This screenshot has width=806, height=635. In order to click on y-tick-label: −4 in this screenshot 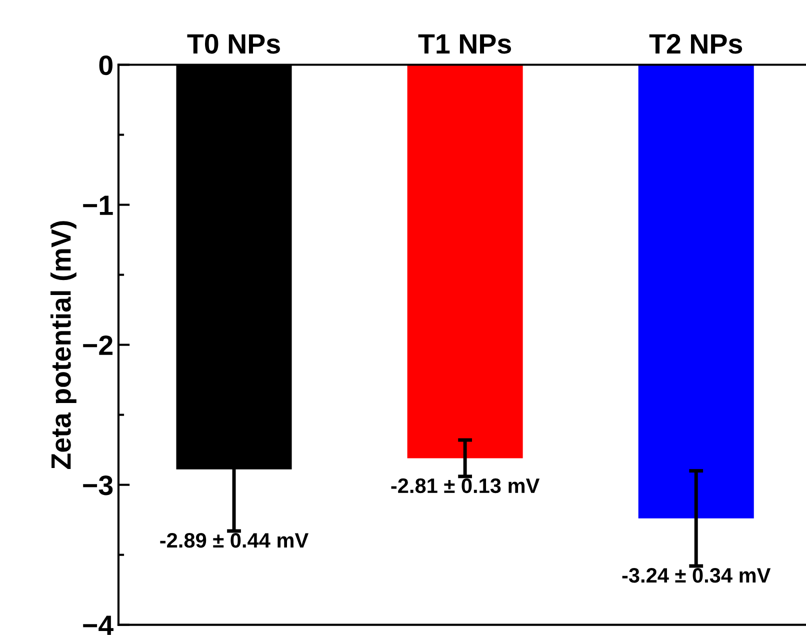, I will do `click(98, 625)`.